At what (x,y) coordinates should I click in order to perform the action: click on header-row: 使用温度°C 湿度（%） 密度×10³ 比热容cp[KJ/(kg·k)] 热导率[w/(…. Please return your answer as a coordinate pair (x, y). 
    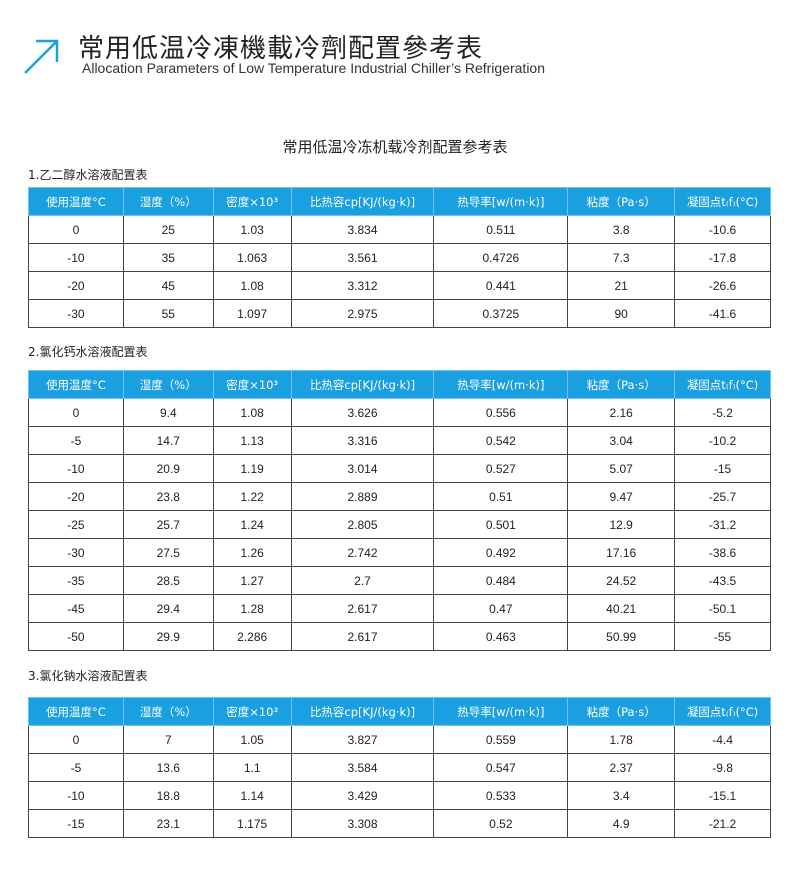
    Looking at the image, I should click on (399, 384).